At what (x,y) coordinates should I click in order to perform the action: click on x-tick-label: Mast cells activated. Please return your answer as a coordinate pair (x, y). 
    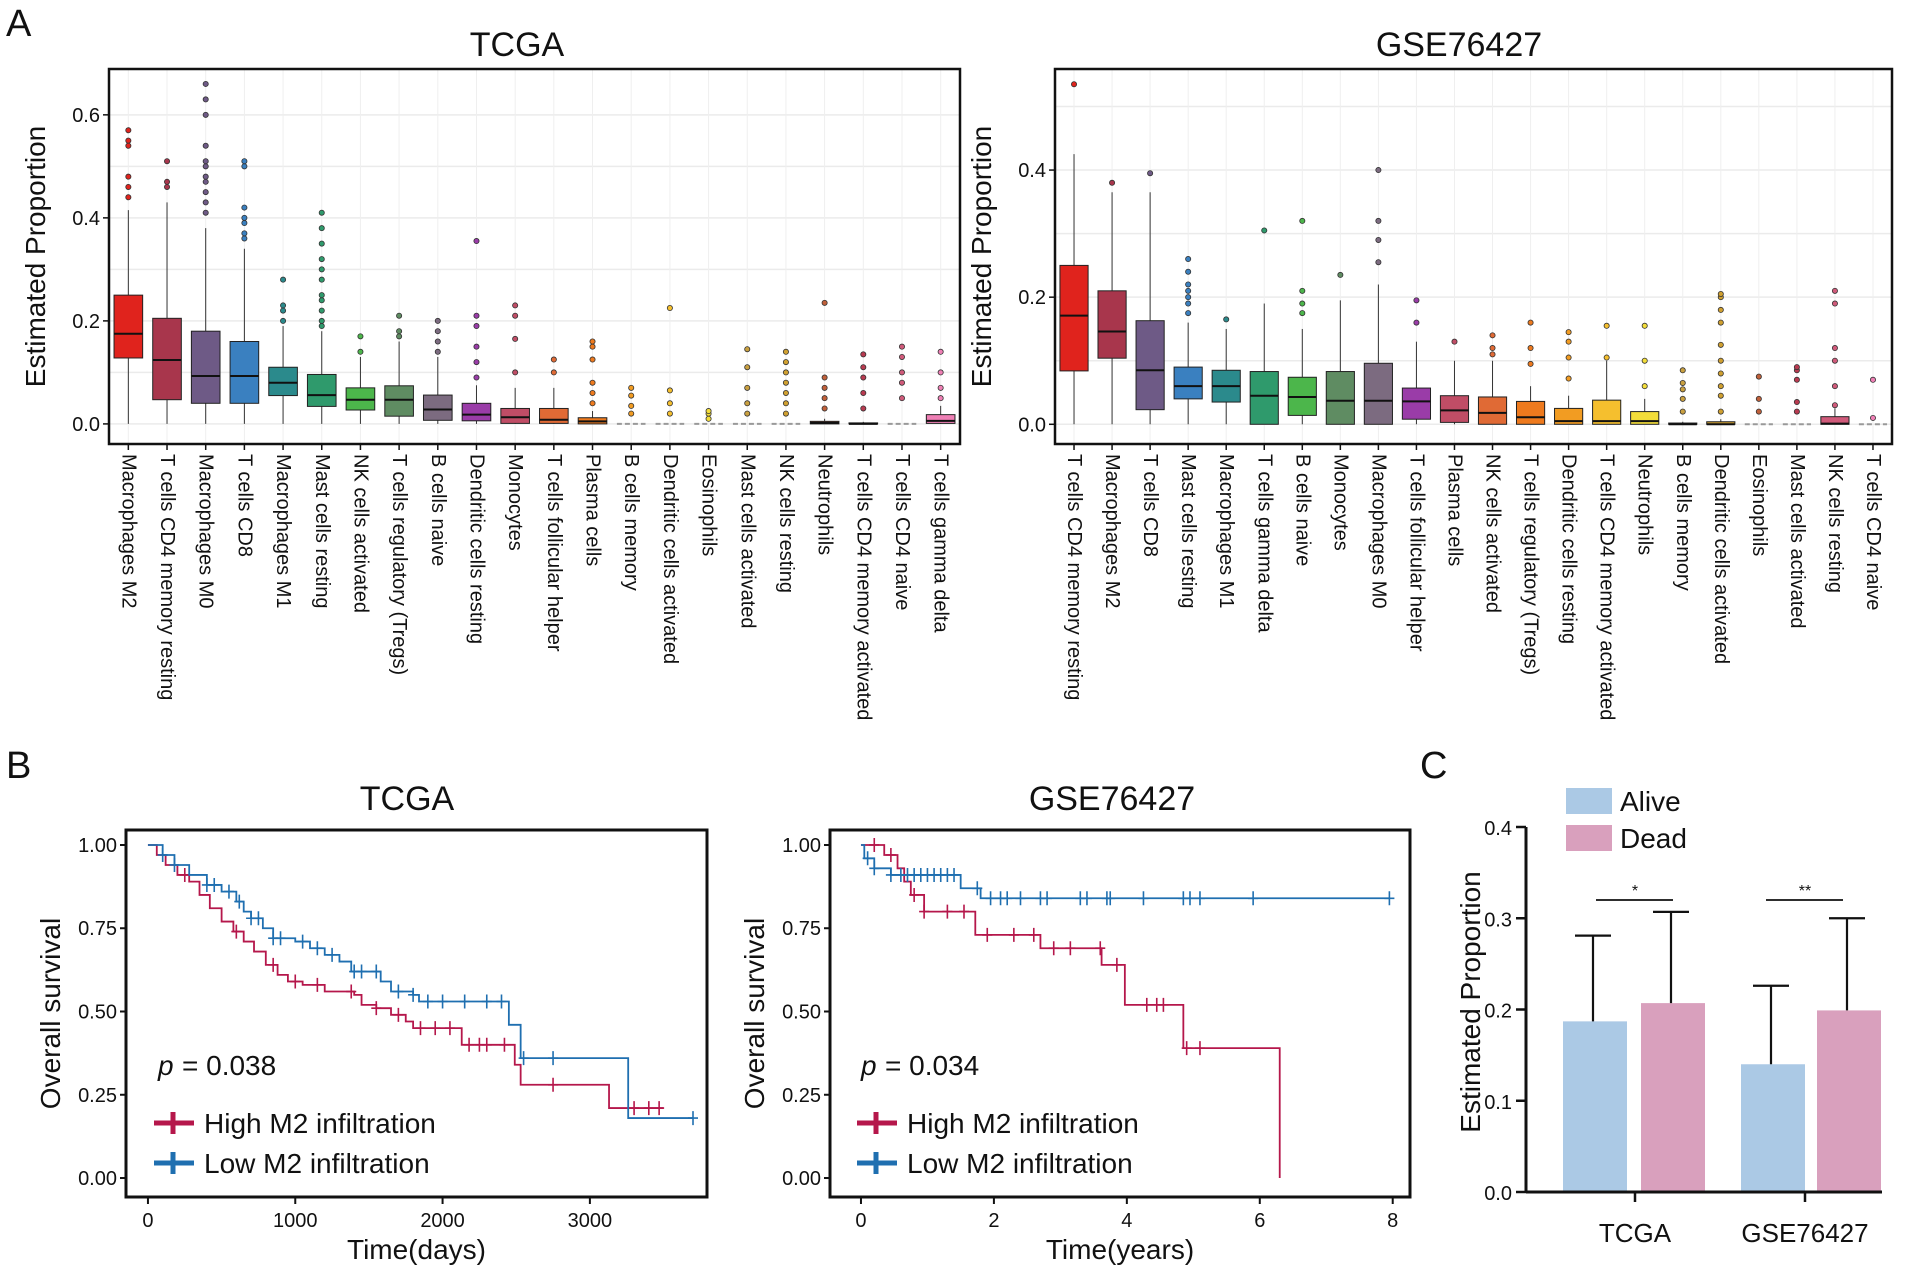
    Looking at the image, I should click on (747, 541).